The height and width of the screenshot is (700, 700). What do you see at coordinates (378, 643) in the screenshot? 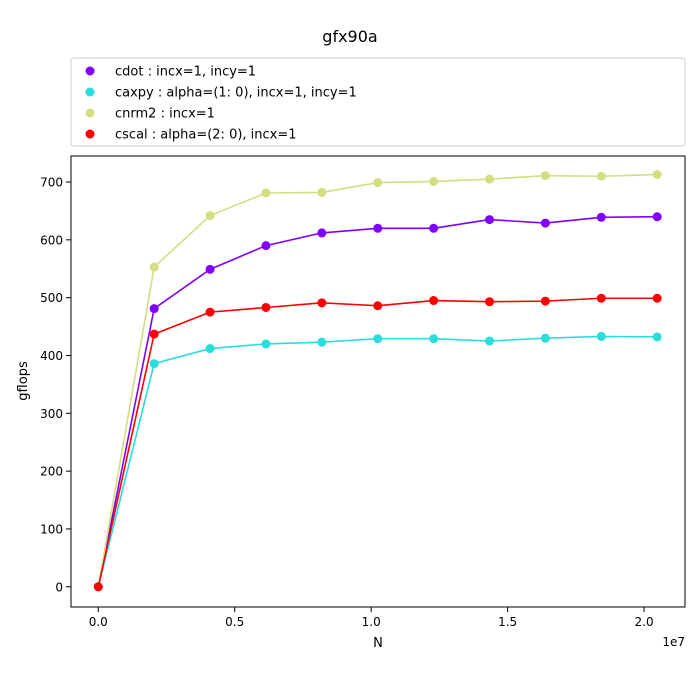
I see `x-axis-label: N` at bounding box center [378, 643].